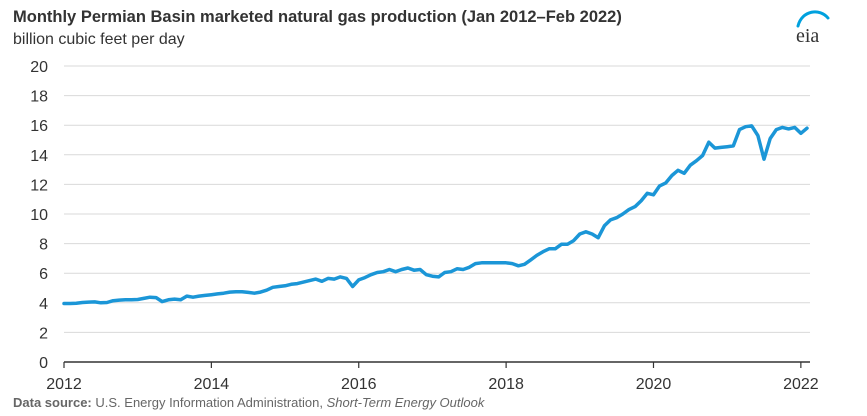 This screenshot has width=867, height=416. What do you see at coordinates (64, 384) in the screenshot?
I see `x-tick-label: 2012` at bounding box center [64, 384].